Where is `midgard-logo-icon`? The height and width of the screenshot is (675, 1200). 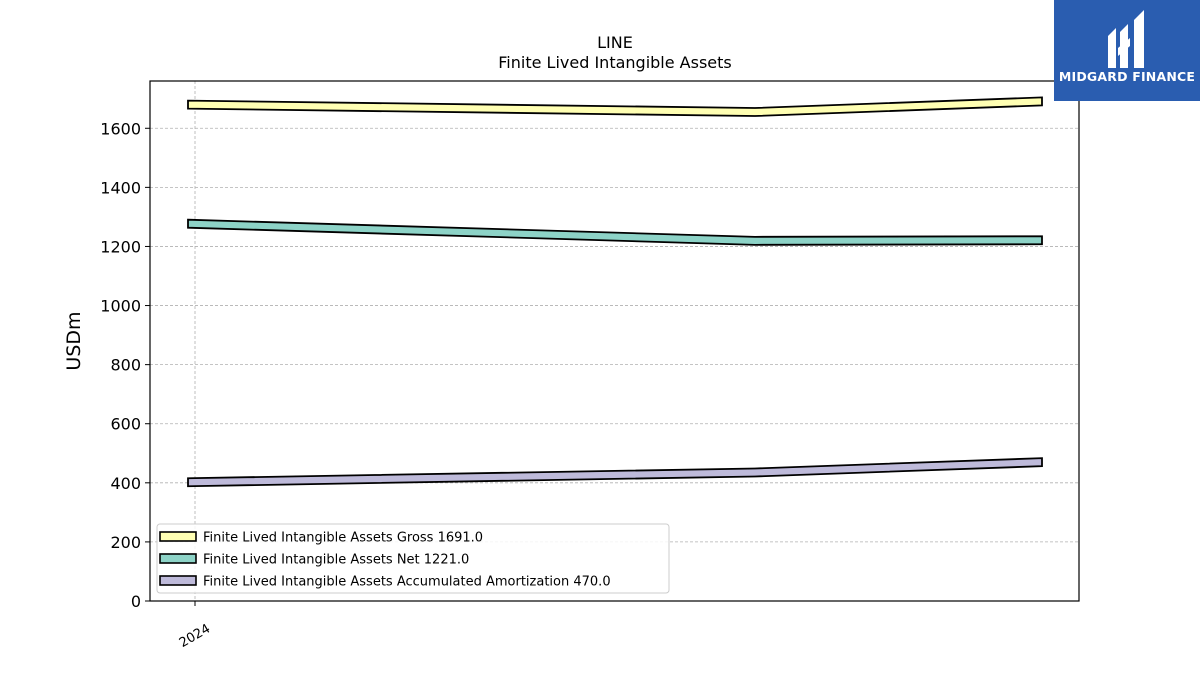
midgard-logo-icon is located at coordinates (1126, 39).